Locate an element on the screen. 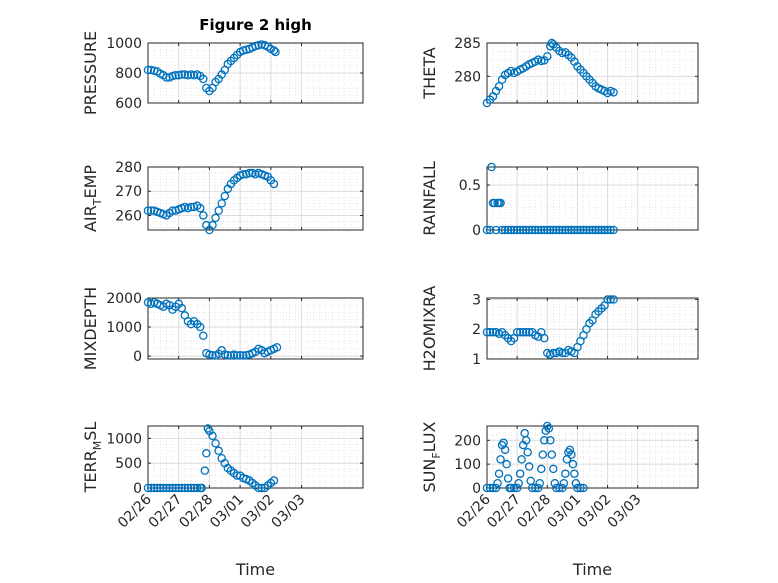 The width and height of the screenshot is (778, 583). y-axis-label: MIXDEPTH is located at coordinates (90, 328).